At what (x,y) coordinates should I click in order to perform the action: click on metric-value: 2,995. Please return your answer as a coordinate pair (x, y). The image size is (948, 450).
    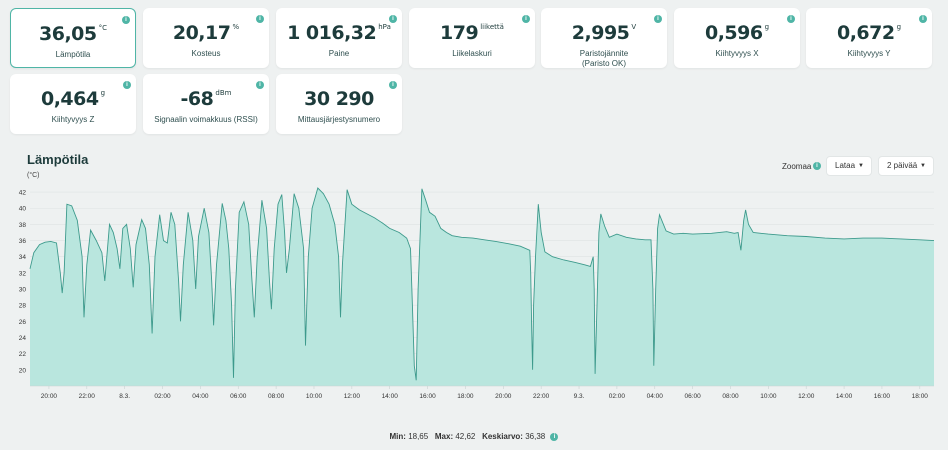
    Looking at the image, I should click on (600, 33).